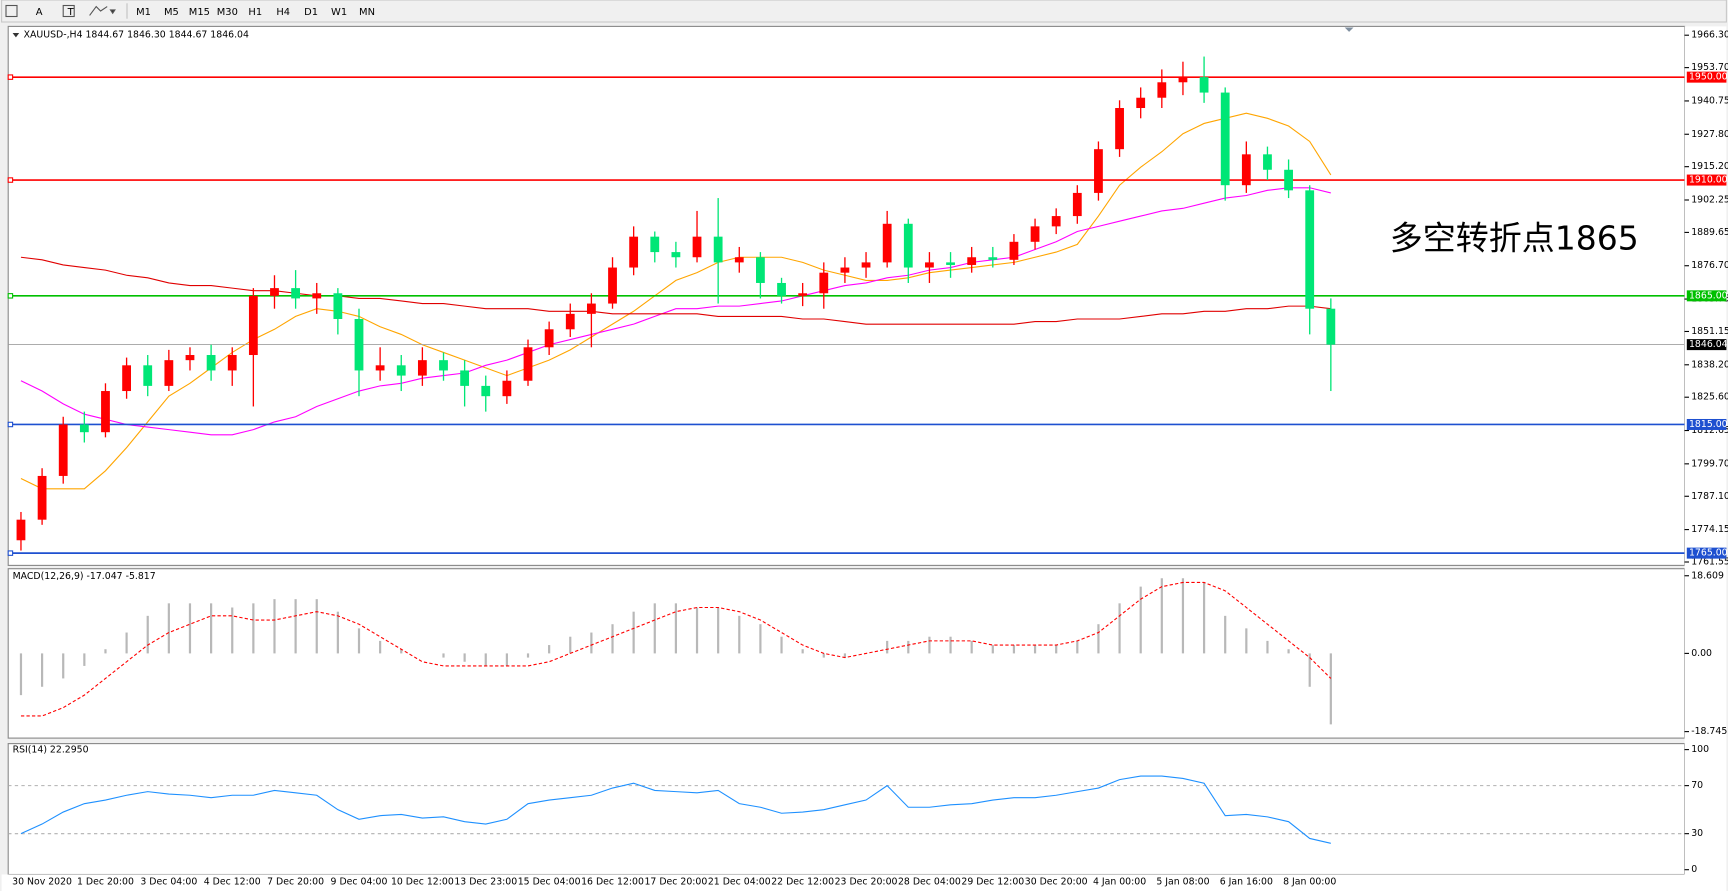 This screenshot has height=891, width=1728. I want to click on timeframe-button: M30, so click(227, 12).